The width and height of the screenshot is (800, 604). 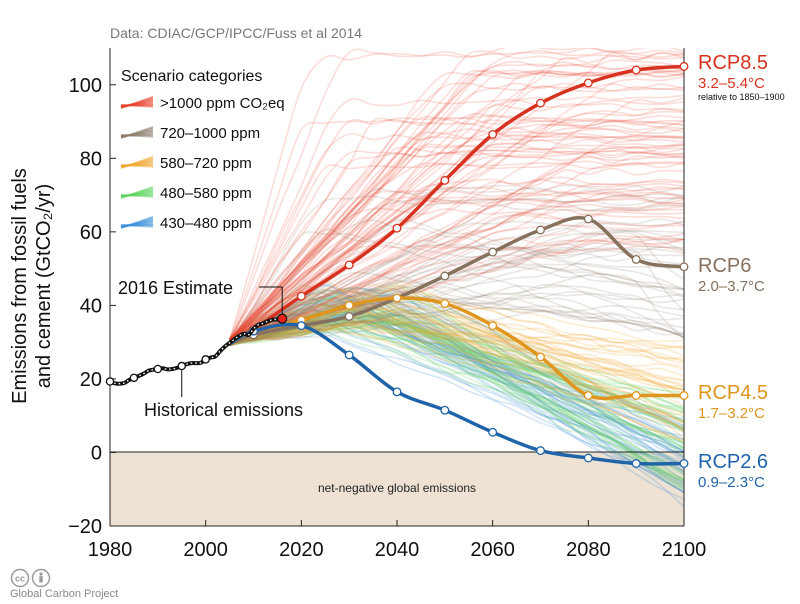 What do you see at coordinates (20, 579) in the screenshot?
I see `svg-text: cc` at bounding box center [20, 579].